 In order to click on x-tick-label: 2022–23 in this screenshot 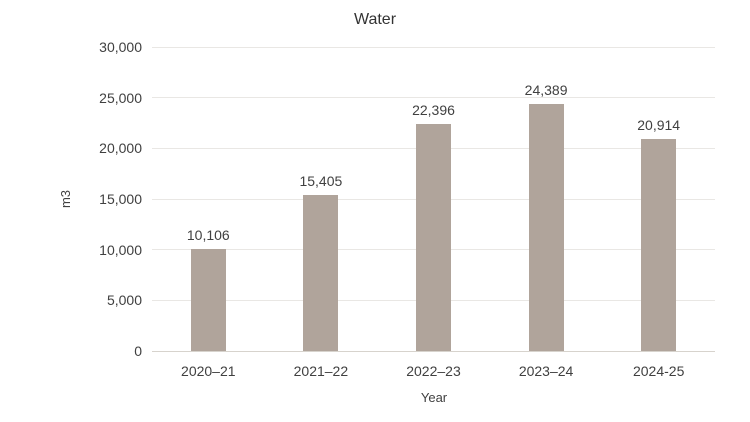, I will do `click(433, 371)`.